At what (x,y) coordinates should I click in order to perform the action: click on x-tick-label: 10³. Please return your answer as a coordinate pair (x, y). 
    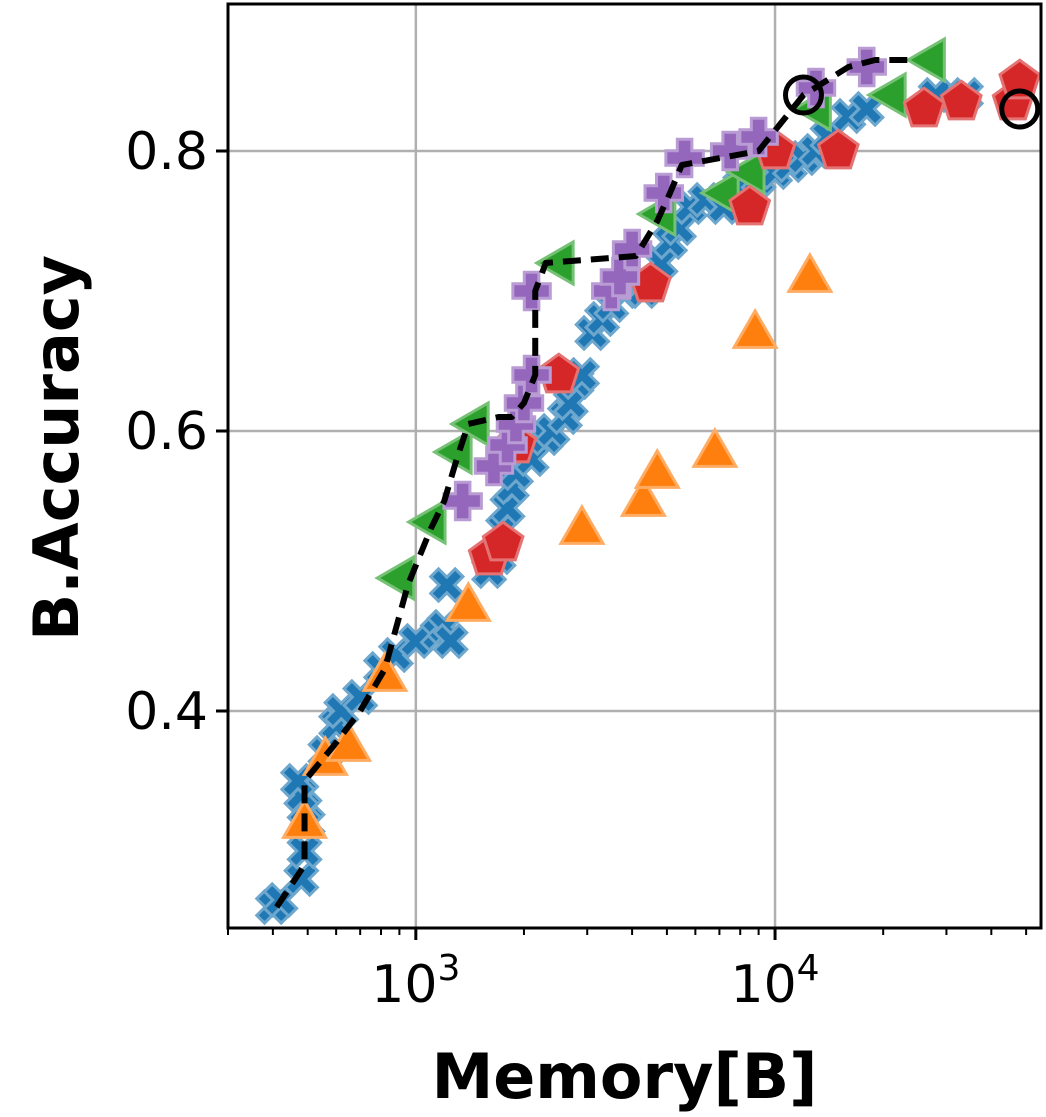
    Looking at the image, I should click on (415, 981).